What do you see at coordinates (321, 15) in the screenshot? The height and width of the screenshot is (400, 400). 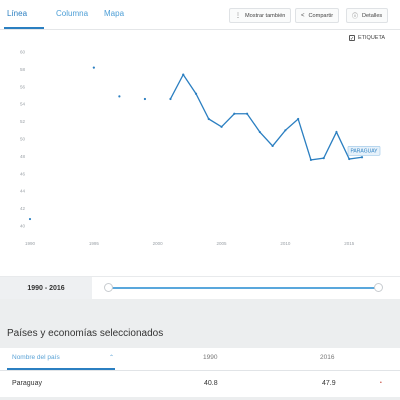 I see `share-label: Compartir` at bounding box center [321, 15].